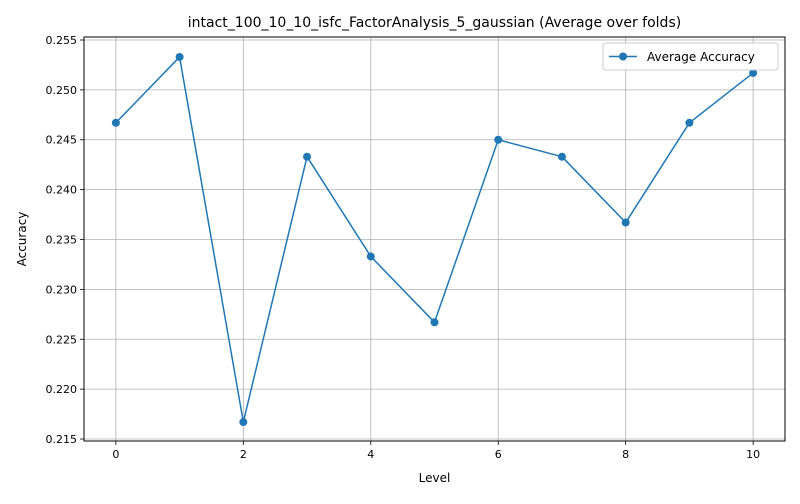  I want to click on legend-label: Average Accuracy, so click(701, 57).